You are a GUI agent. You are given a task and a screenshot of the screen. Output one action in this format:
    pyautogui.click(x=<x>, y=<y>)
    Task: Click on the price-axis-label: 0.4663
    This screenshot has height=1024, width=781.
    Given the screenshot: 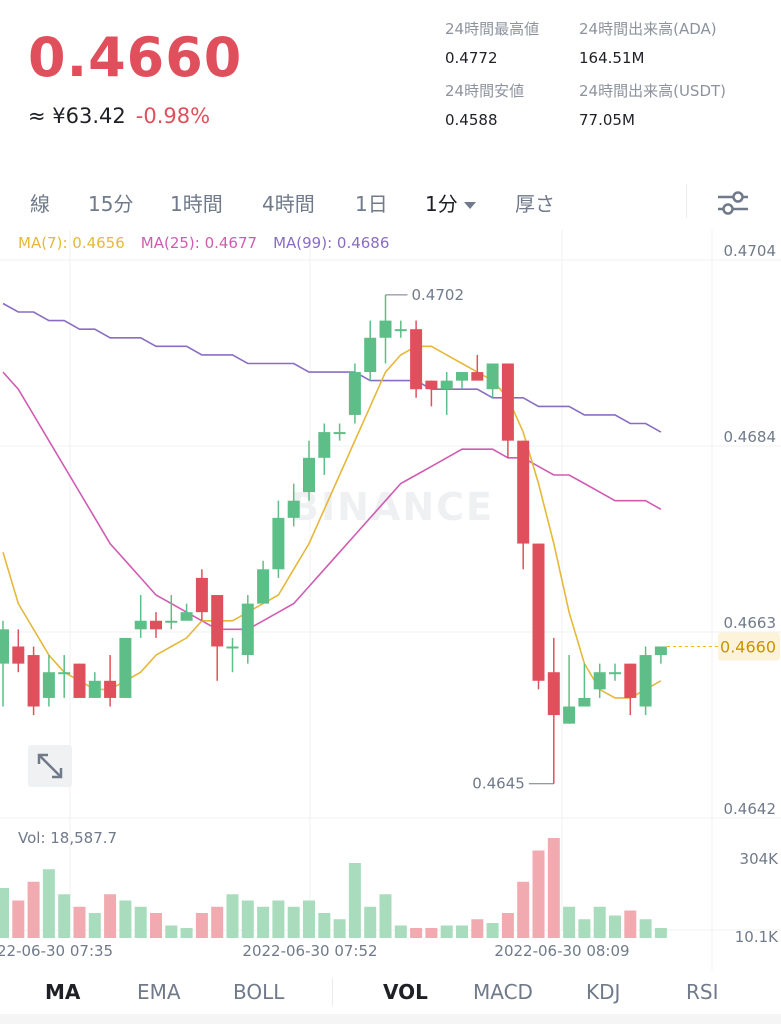 What is the action you would take?
    pyautogui.click(x=750, y=623)
    